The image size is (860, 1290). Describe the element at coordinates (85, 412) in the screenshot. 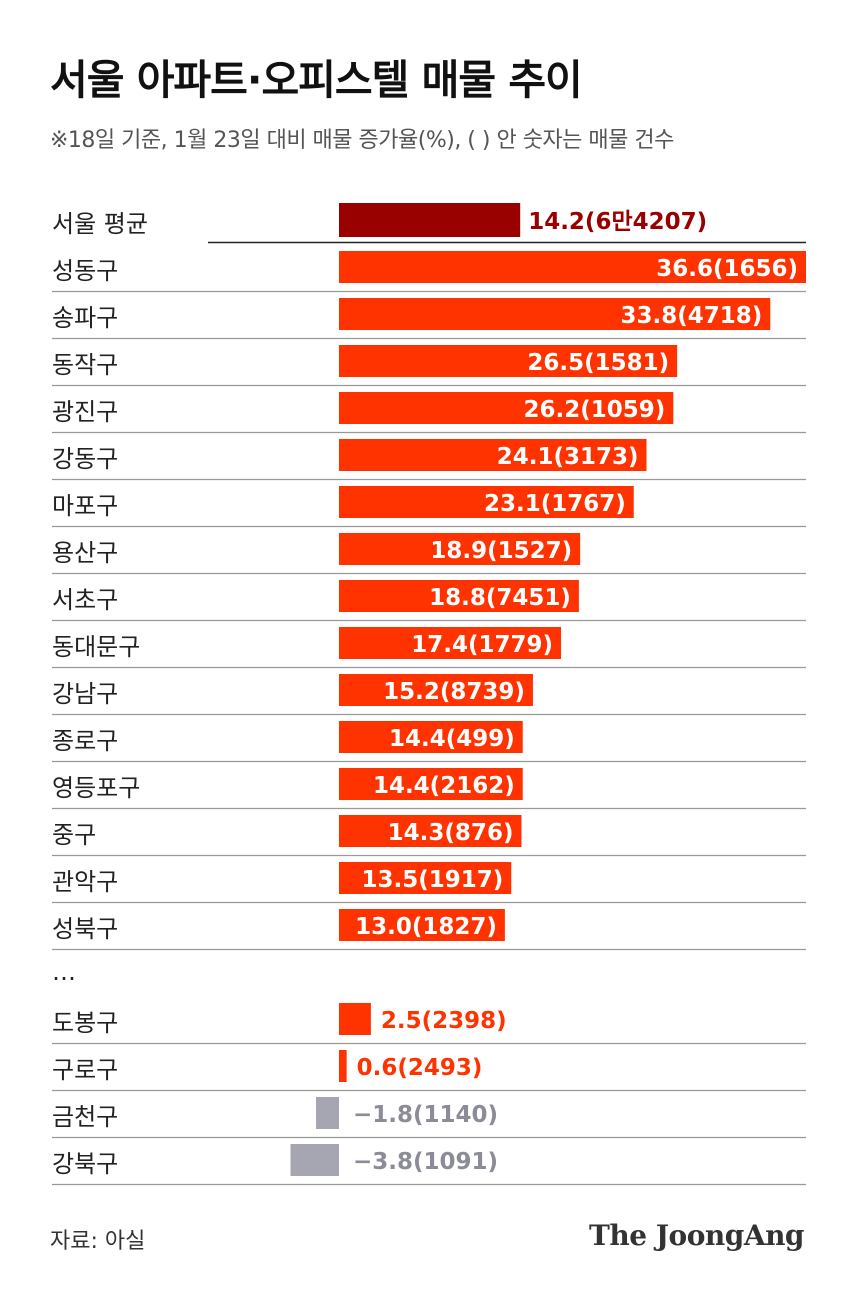

I see `category-label: 광진구` at that location.